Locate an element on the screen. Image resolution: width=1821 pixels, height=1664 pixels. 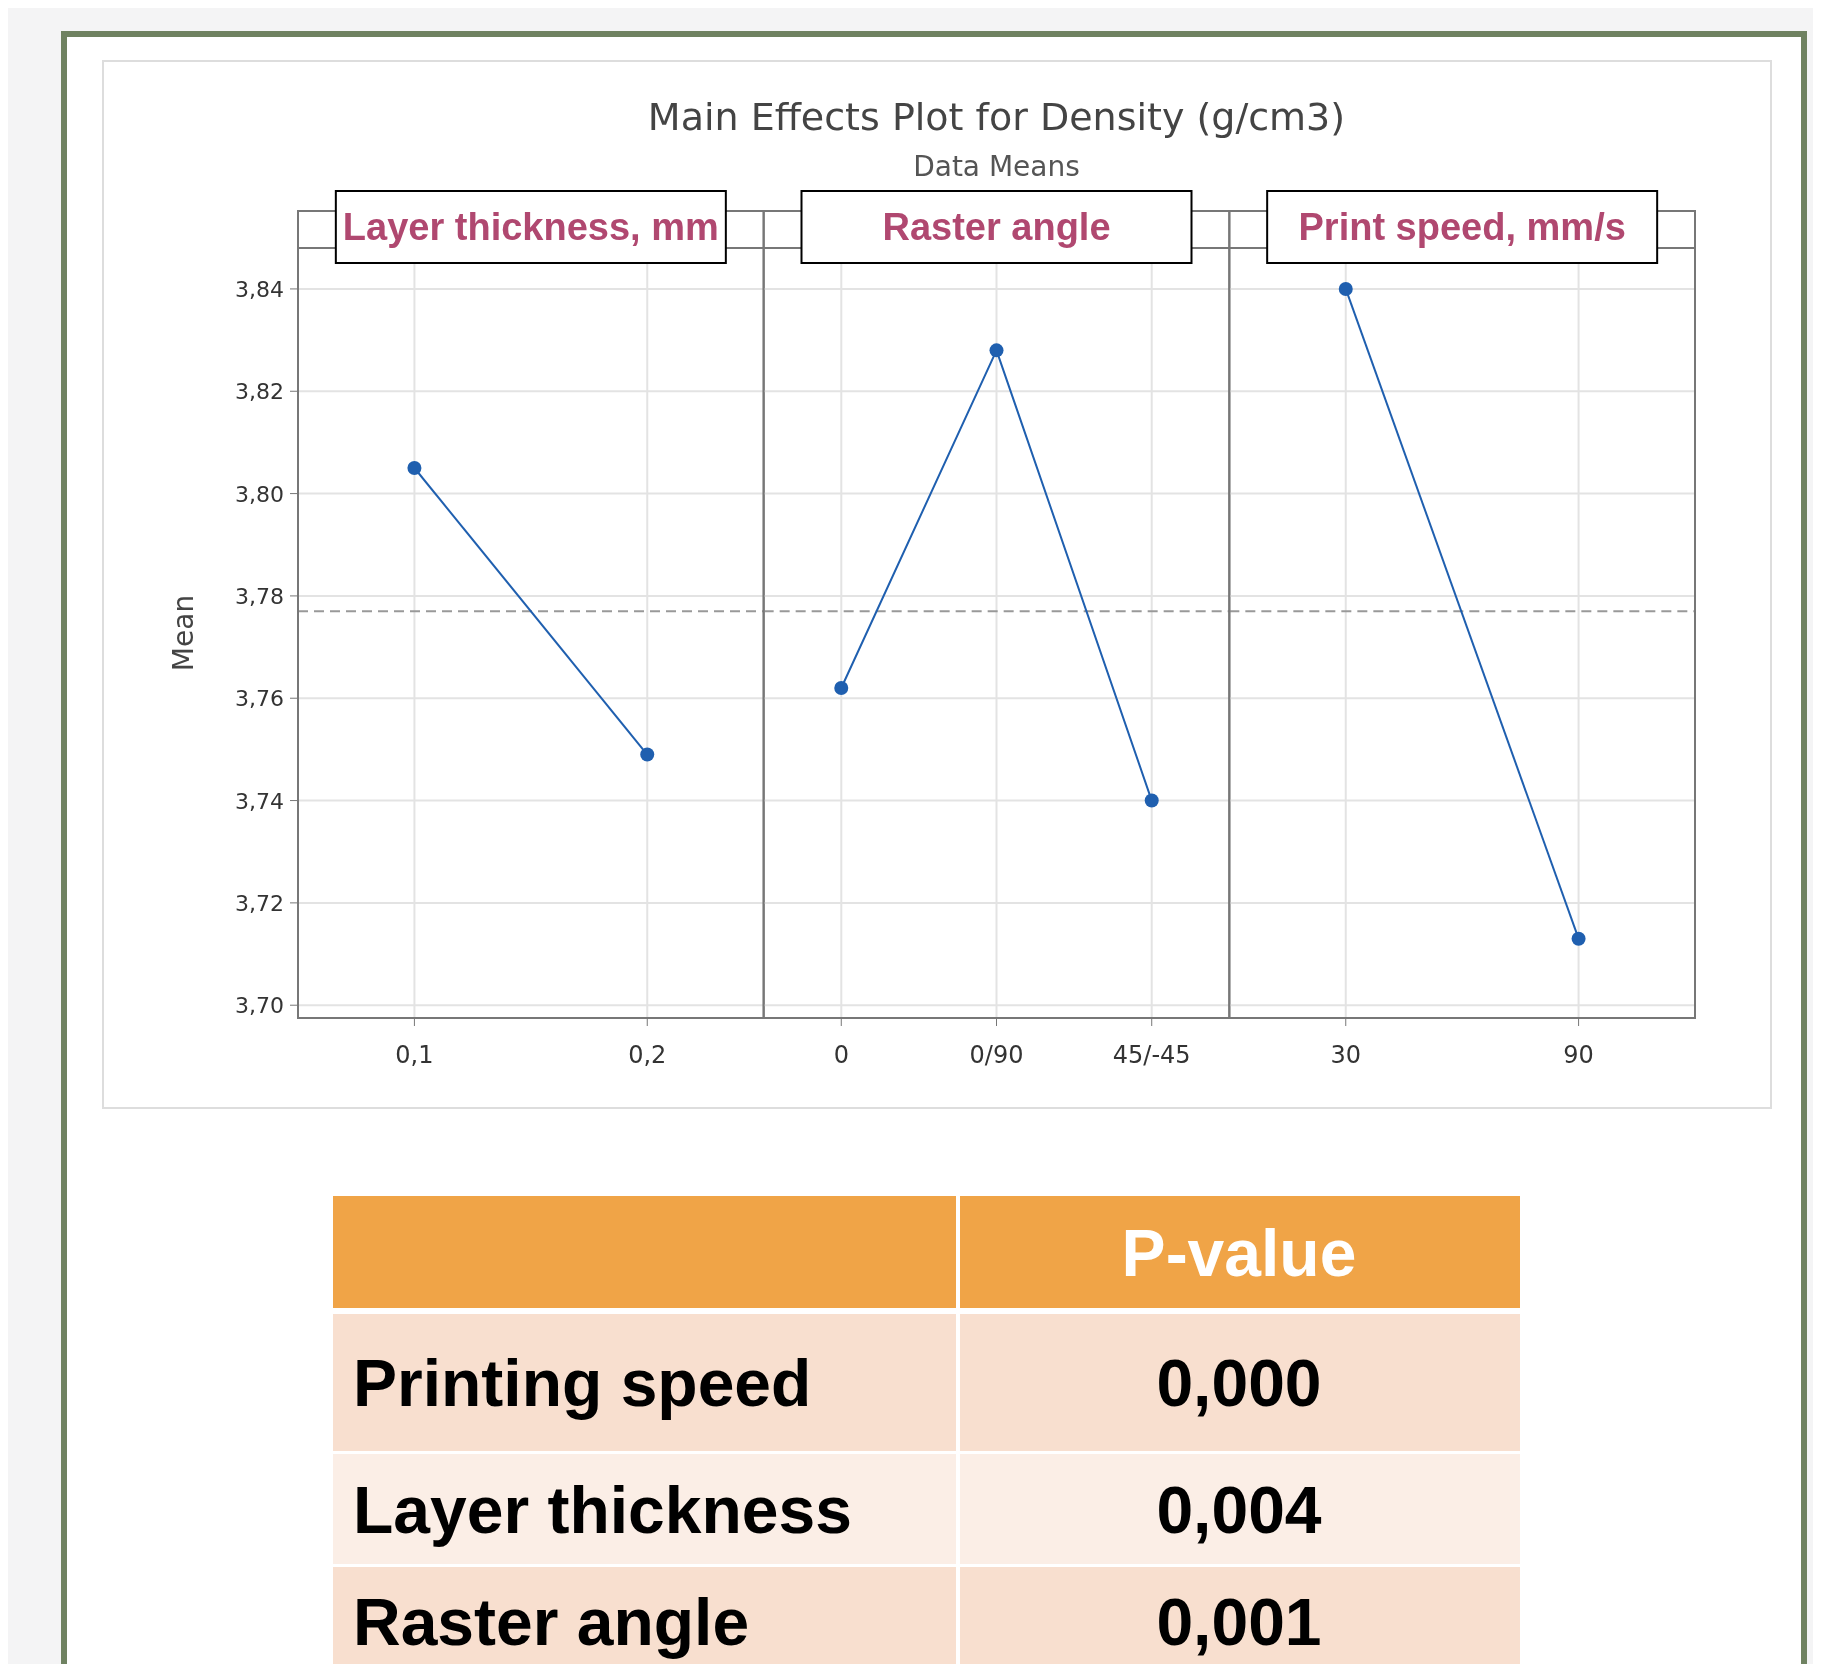
x-tick-label: 45/-45 is located at coordinates (1151, 1055).